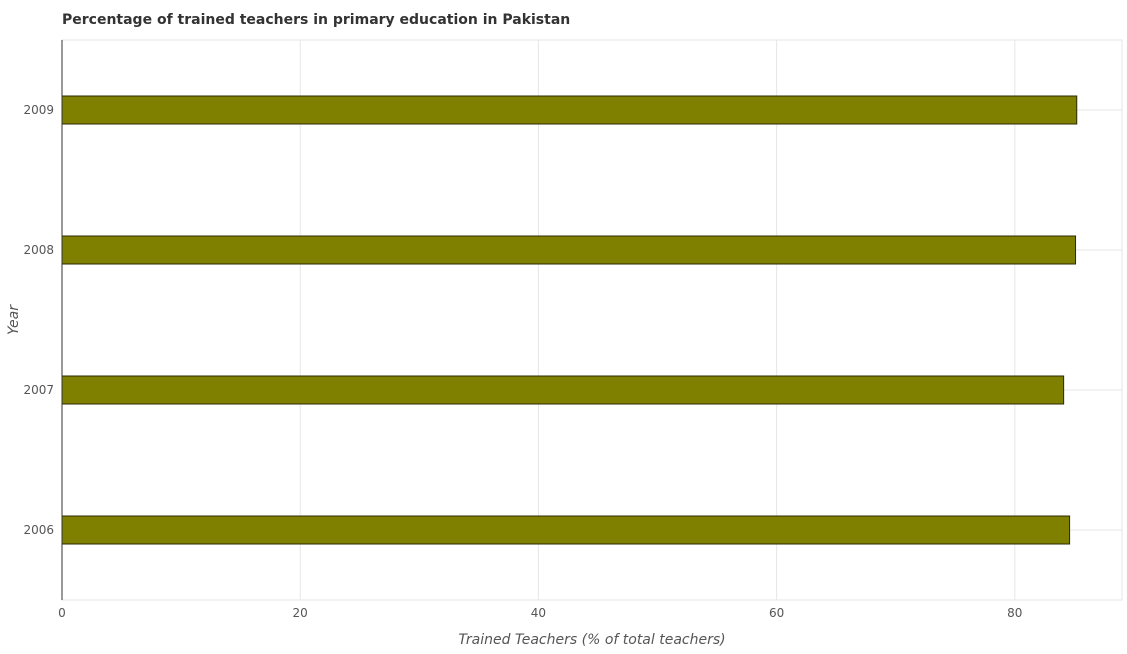 The width and height of the screenshot is (1127, 654). What do you see at coordinates (776, 613) in the screenshot?
I see `x-tick-label: 60` at bounding box center [776, 613].